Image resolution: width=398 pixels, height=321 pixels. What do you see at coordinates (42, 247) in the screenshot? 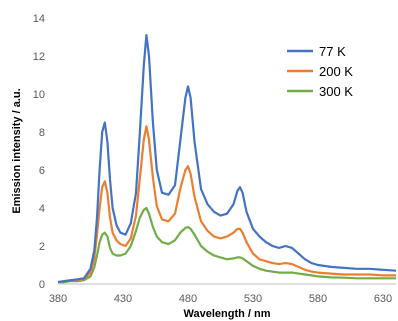
I see `y-tick-label: 2` at bounding box center [42, 247].